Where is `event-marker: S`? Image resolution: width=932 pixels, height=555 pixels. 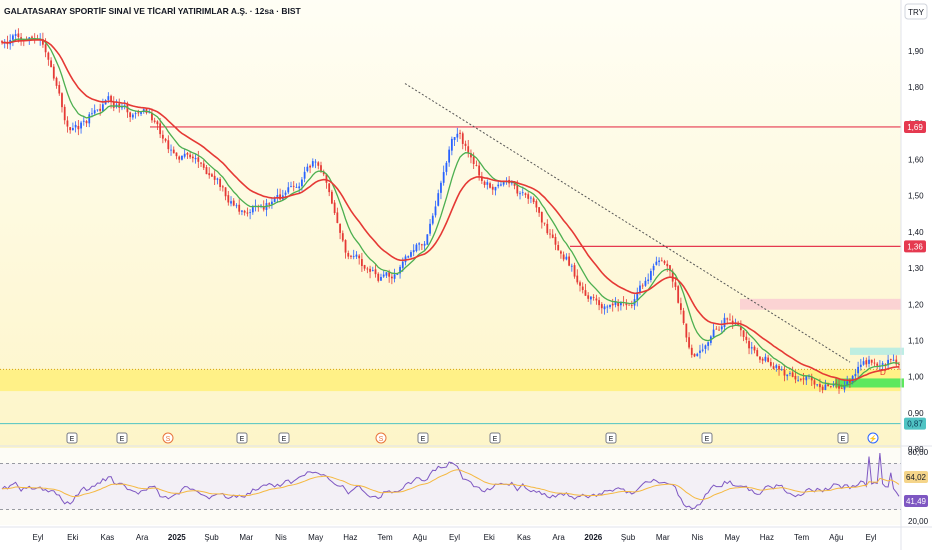 event-marker: S is located at coordinates (168, 438).